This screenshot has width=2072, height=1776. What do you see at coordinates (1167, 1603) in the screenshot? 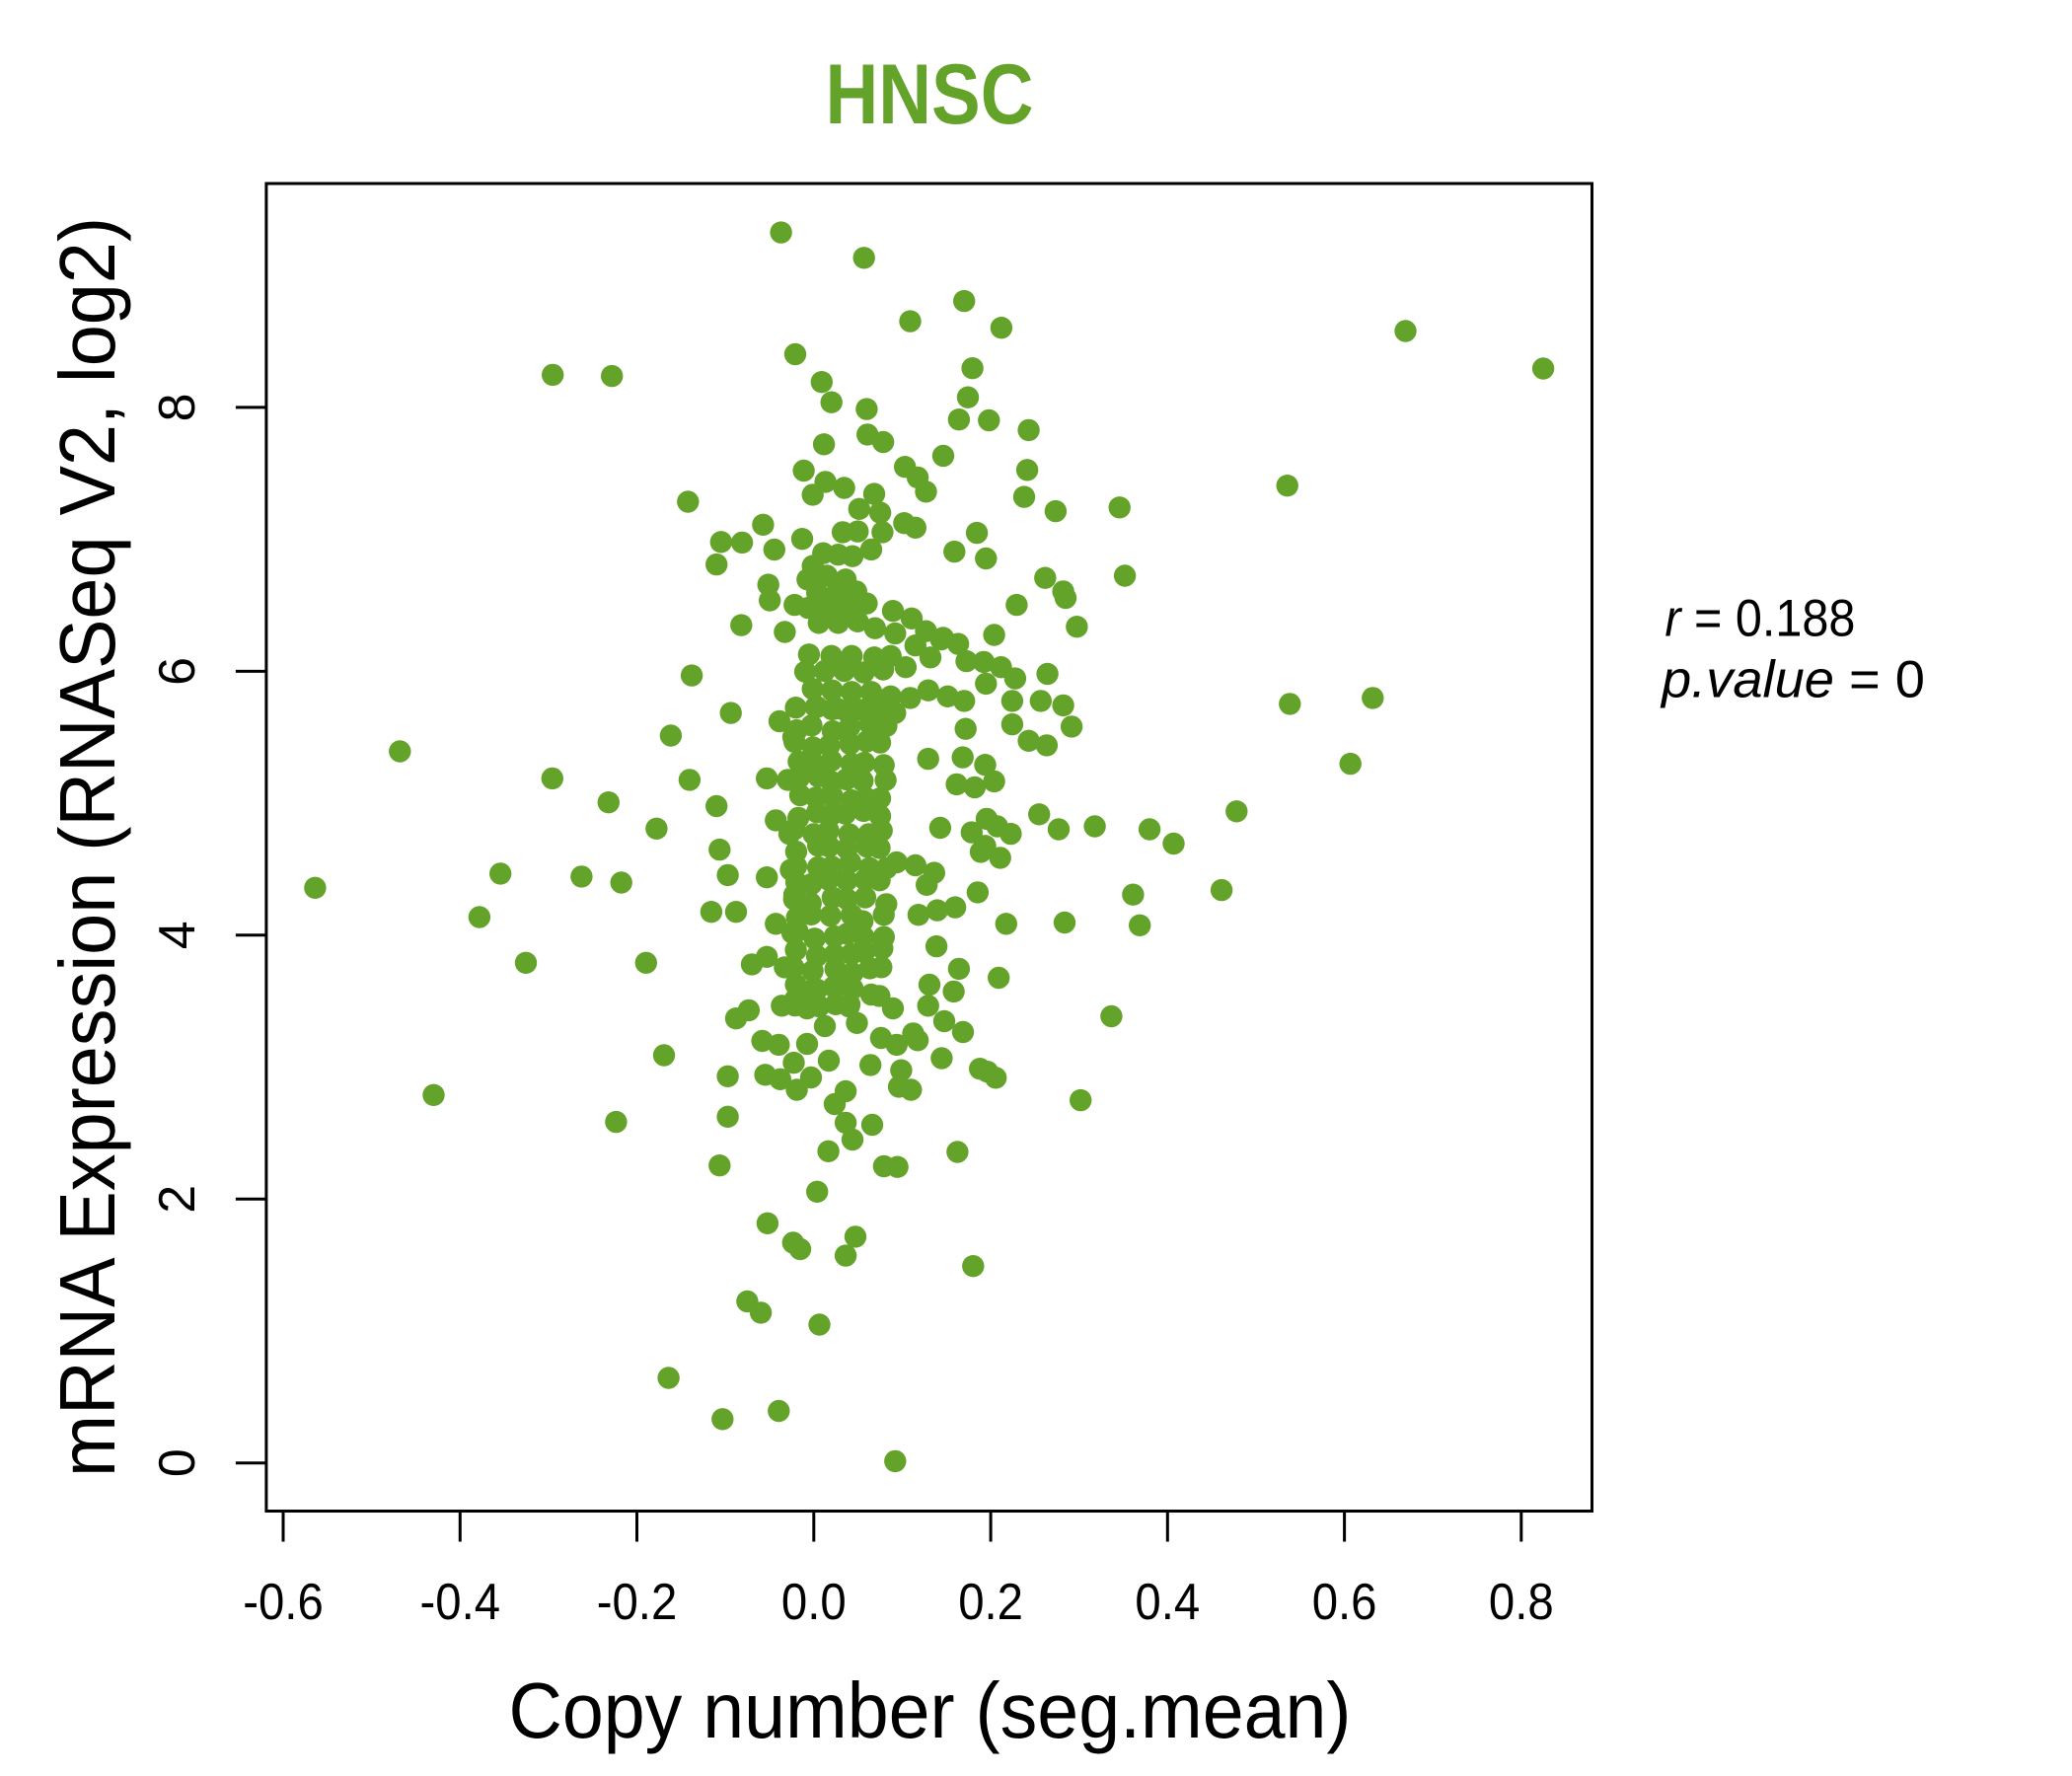
I see `svg-text: 0.4` at bounding box center [1167, 1603].